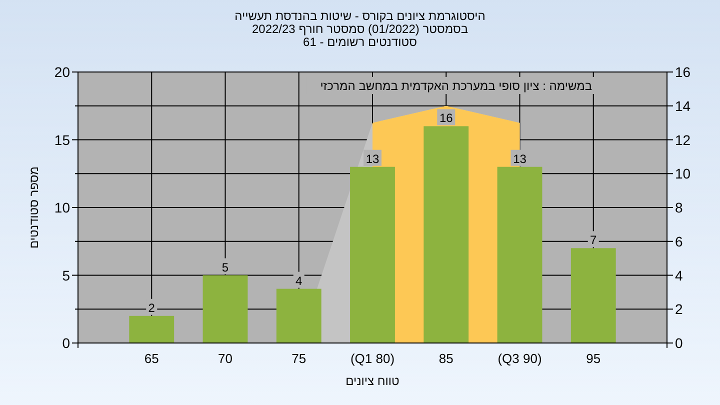 This screenshot has width=720, height=405. What do you see at coordinates (679, 241) in the screenshot?
I see `y2-tick-label: 6` at bounding box center [679, 241].